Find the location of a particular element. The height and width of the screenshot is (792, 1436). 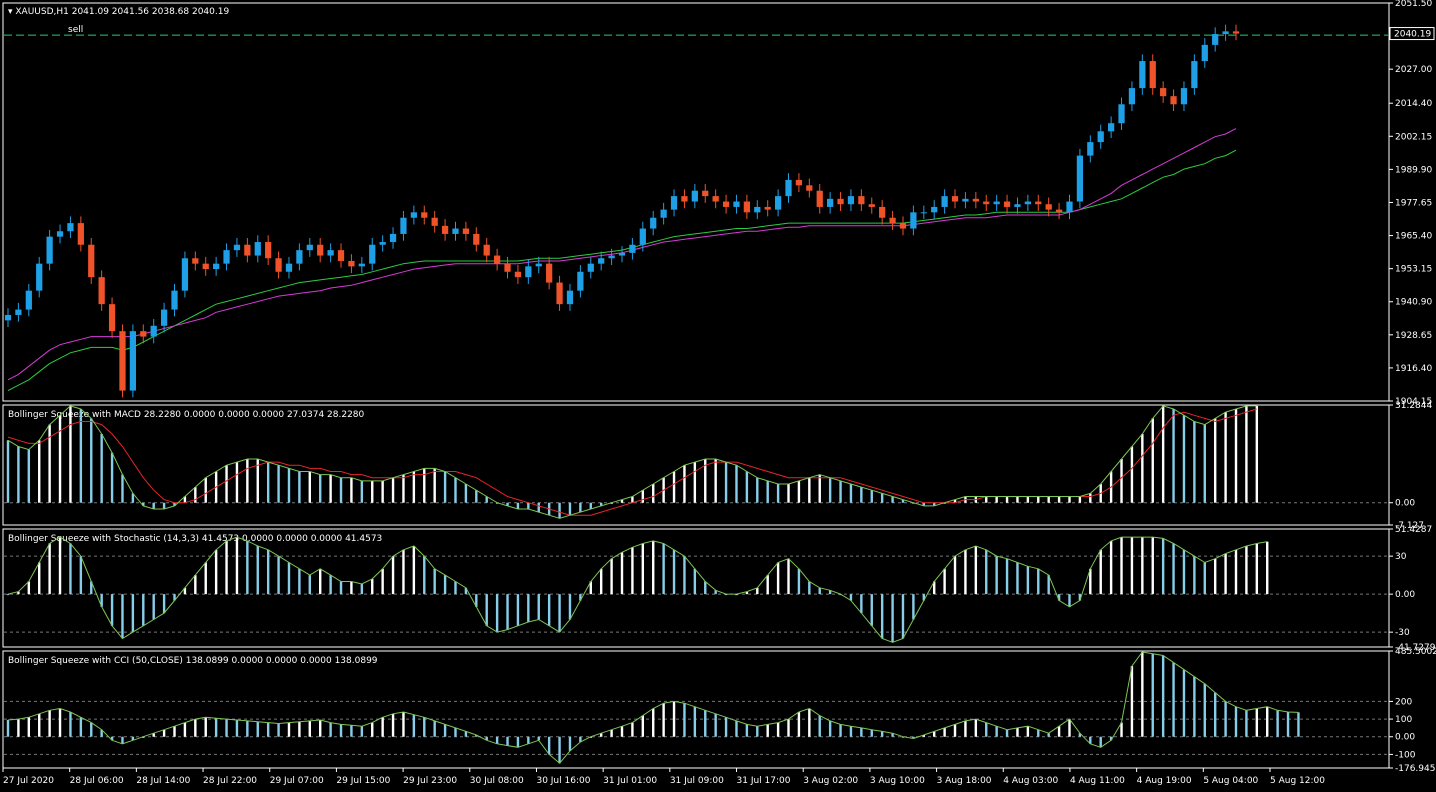

price-axis-tick-label-5: 1977.65 is located at coordinates (1413, 203).